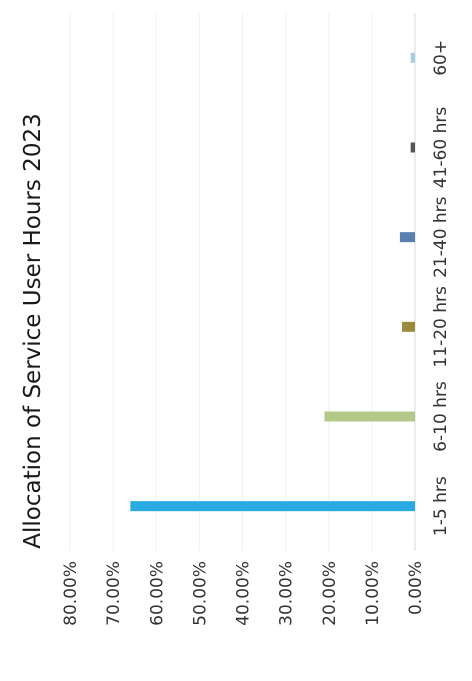 Image resolution: width=472 pixels, height=681 pixels. Describe the element at coordinates (200, 593) in the screenshot. I see `y-tick-label: 50.00%` at that location.